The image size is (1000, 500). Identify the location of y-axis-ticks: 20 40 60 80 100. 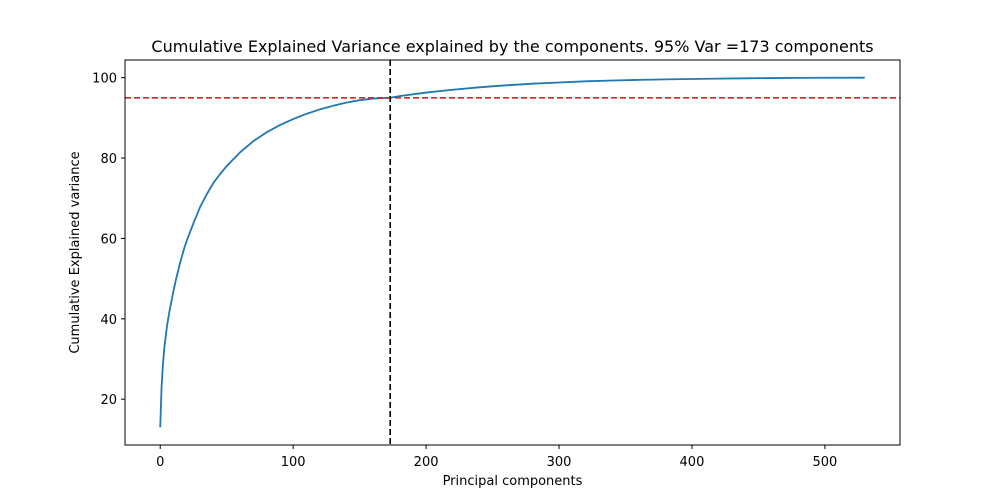
(108, 240).